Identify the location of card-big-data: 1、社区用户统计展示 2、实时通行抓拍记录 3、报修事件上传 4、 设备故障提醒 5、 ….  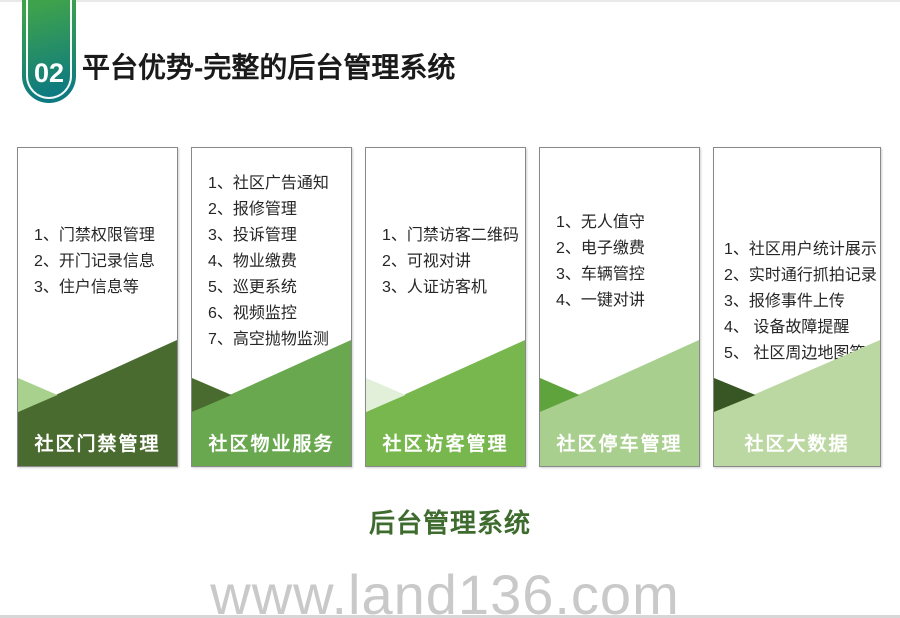
(797, 307).